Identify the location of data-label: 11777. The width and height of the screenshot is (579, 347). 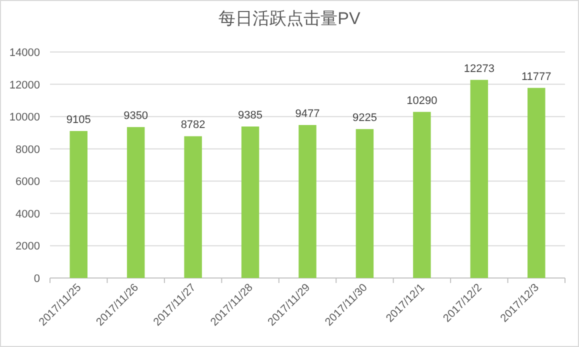
(537, 76).